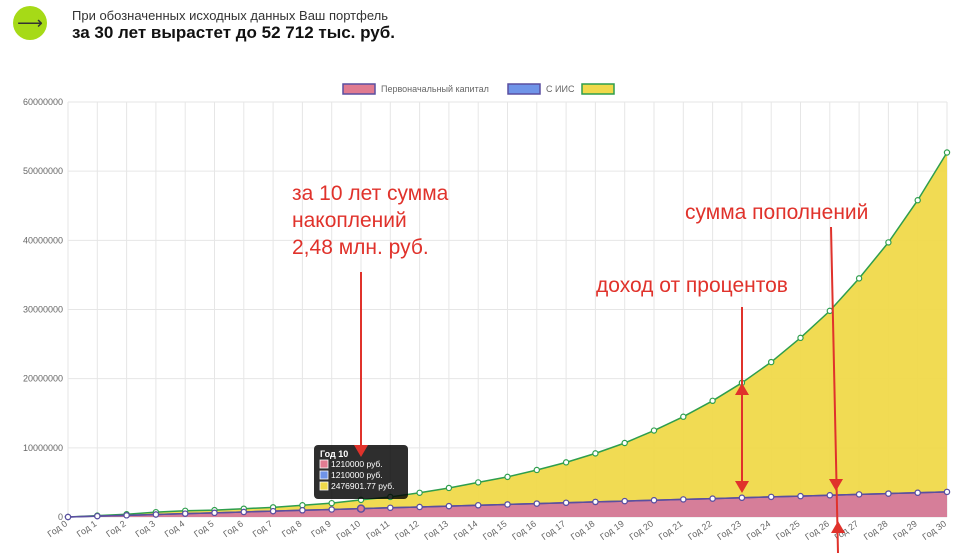  Describe the element at coordinates (495, 530) in the screenshot. I see `x-tick-label: Год 15` at that location.